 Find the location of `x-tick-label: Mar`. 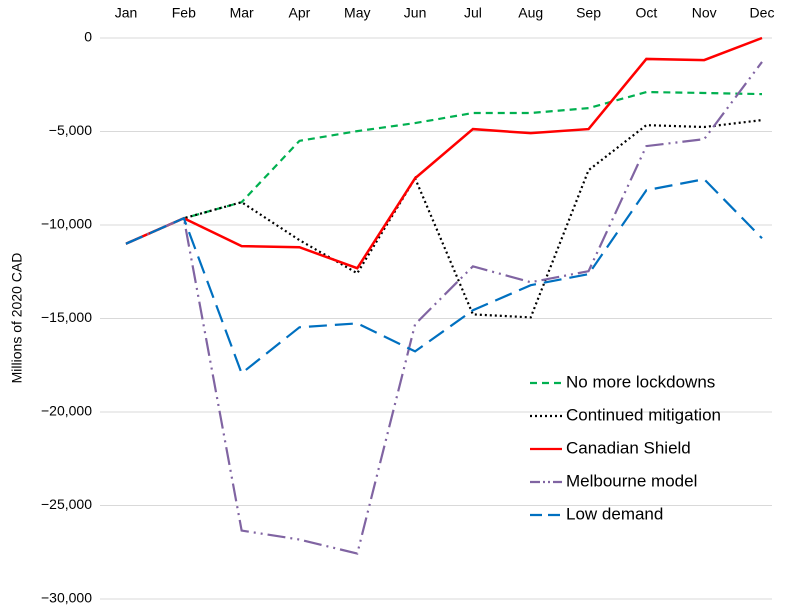

x-tick-label: Mar is located at coordinates (242, 13).